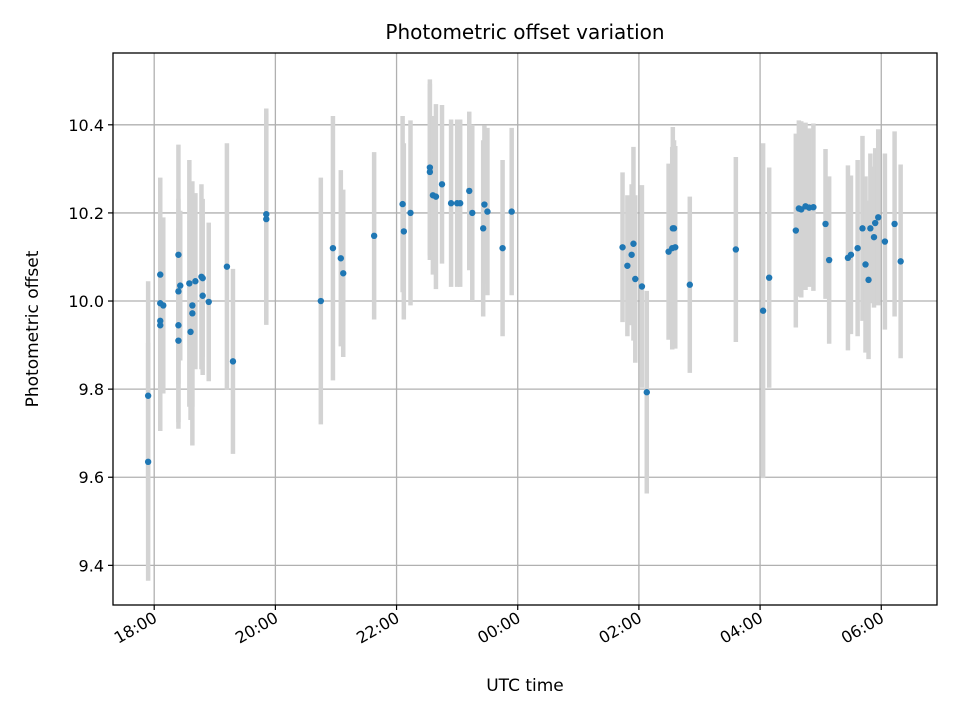  What do you see at coordinates (33, 328) in the screenshot?
I see `y-axis-label: Photometric offset` at bounding box center [33, 328].